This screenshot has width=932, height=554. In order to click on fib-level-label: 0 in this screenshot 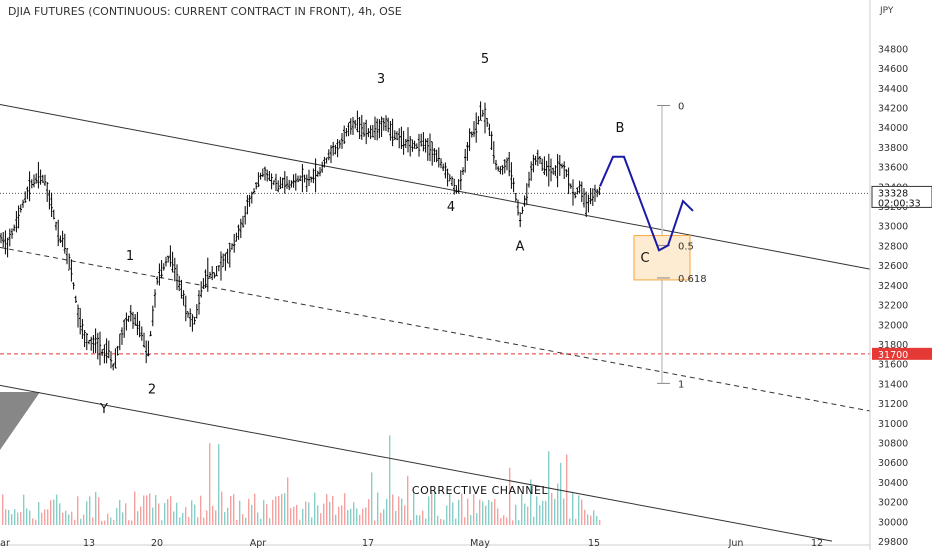, I will do `click(681, 107)`.